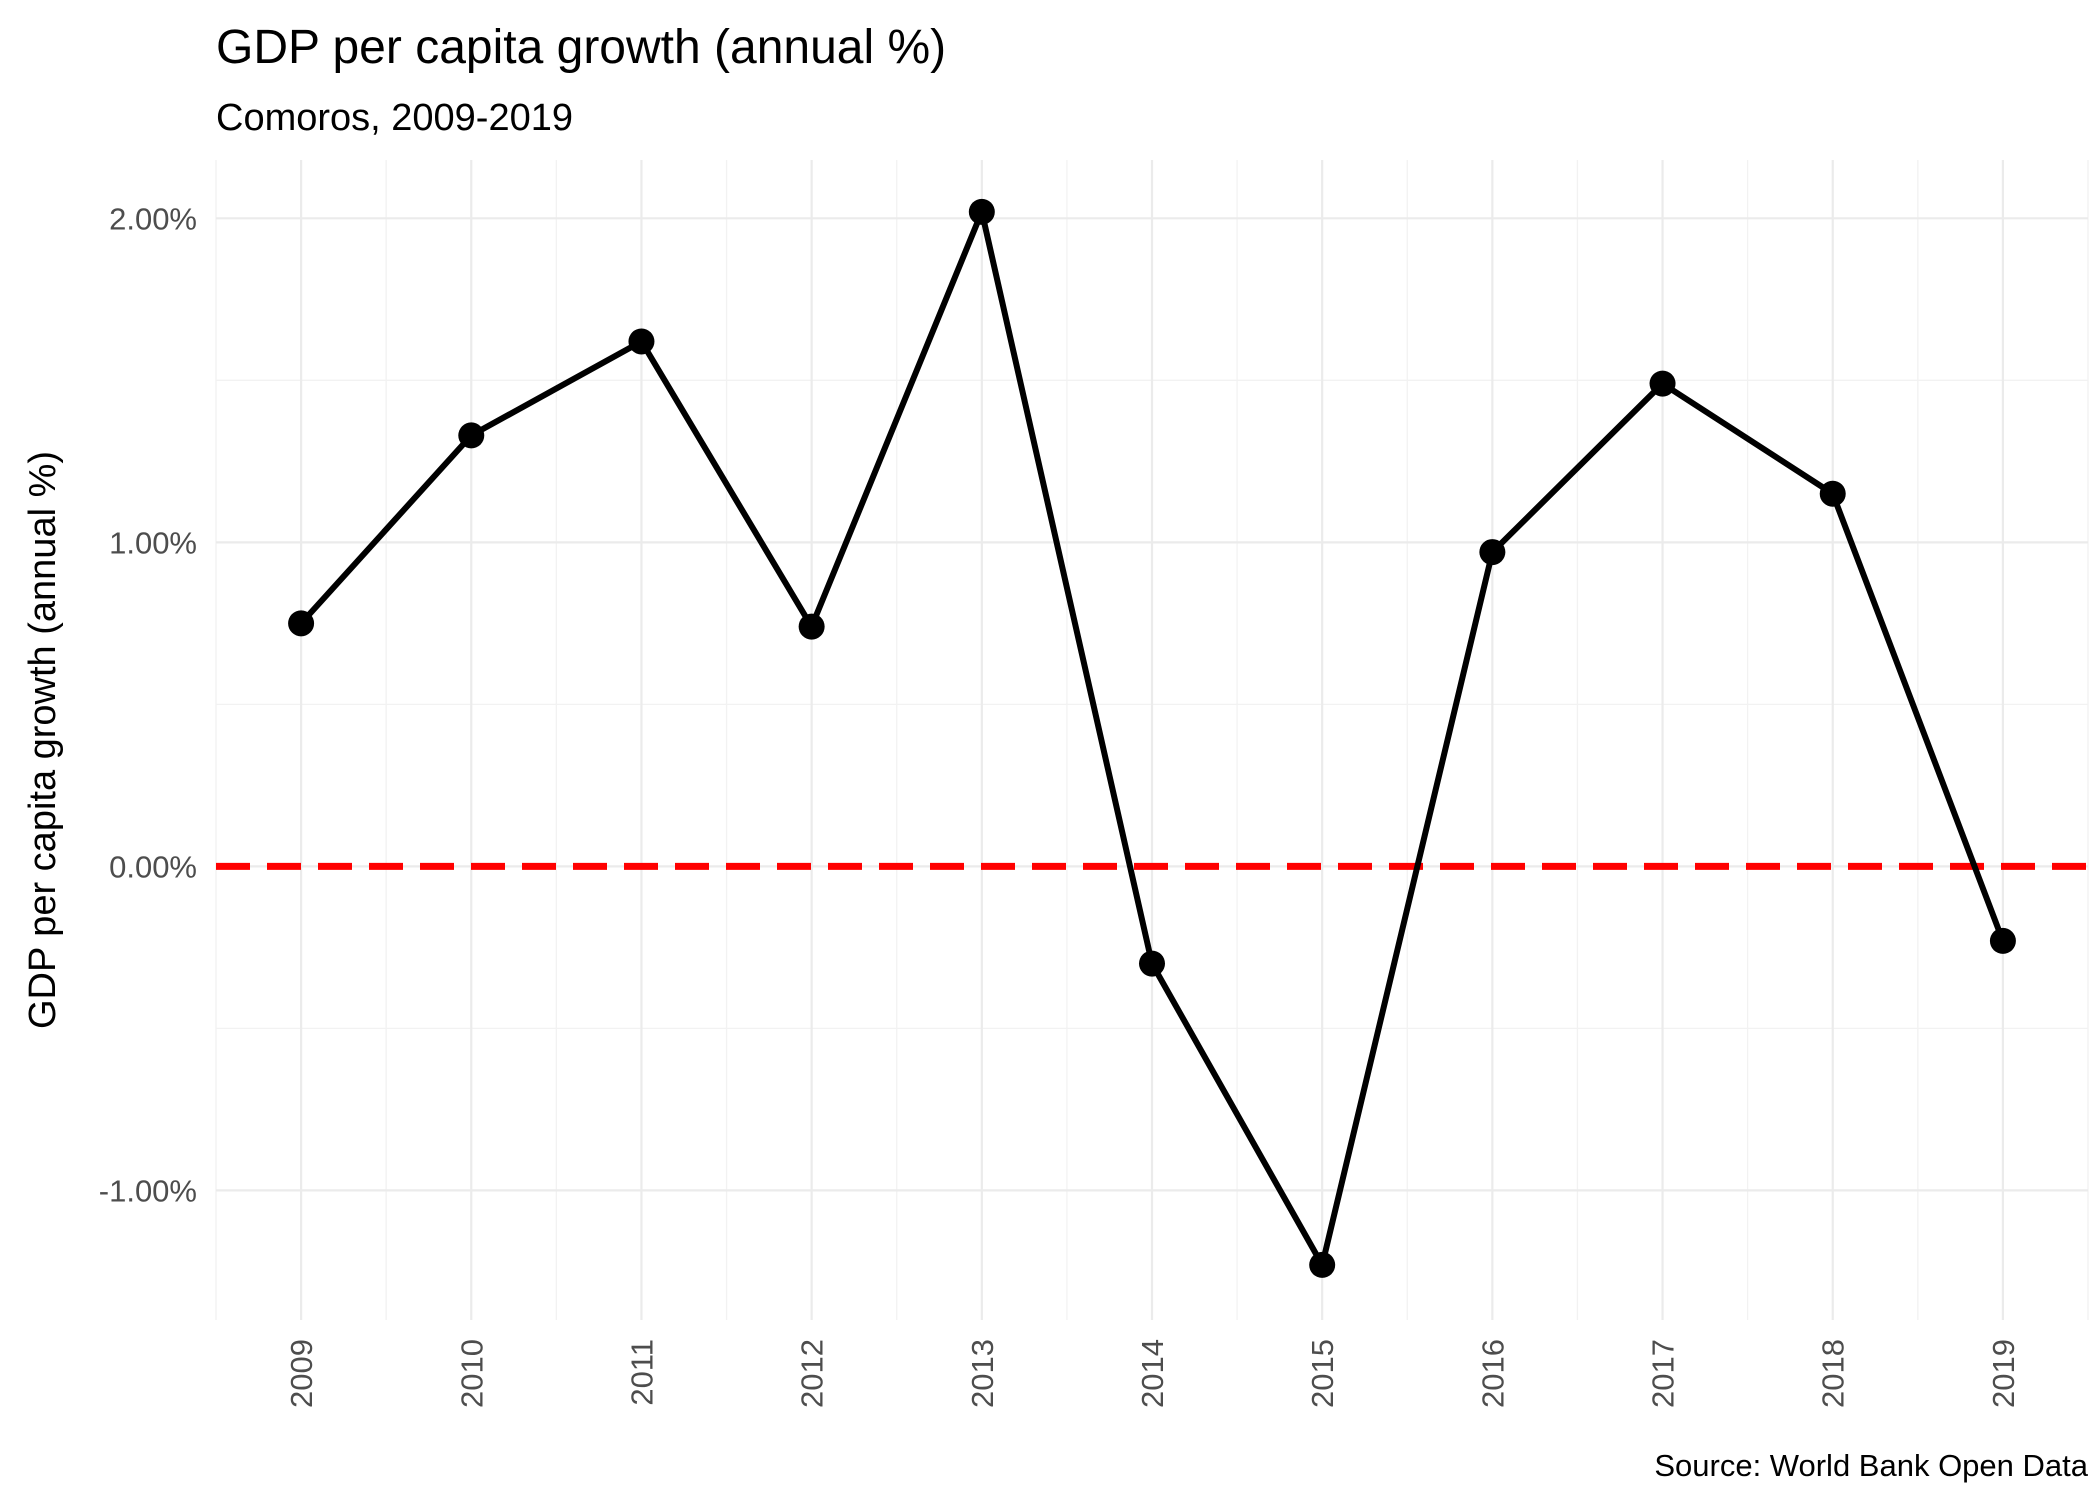 This screenshot has width=2100, height=1500. What do you see at coordinates (581, 47) in the screenshot?
I see `chart-title: GDP per capita growth (annual %)` at bounding box center [581, 47].